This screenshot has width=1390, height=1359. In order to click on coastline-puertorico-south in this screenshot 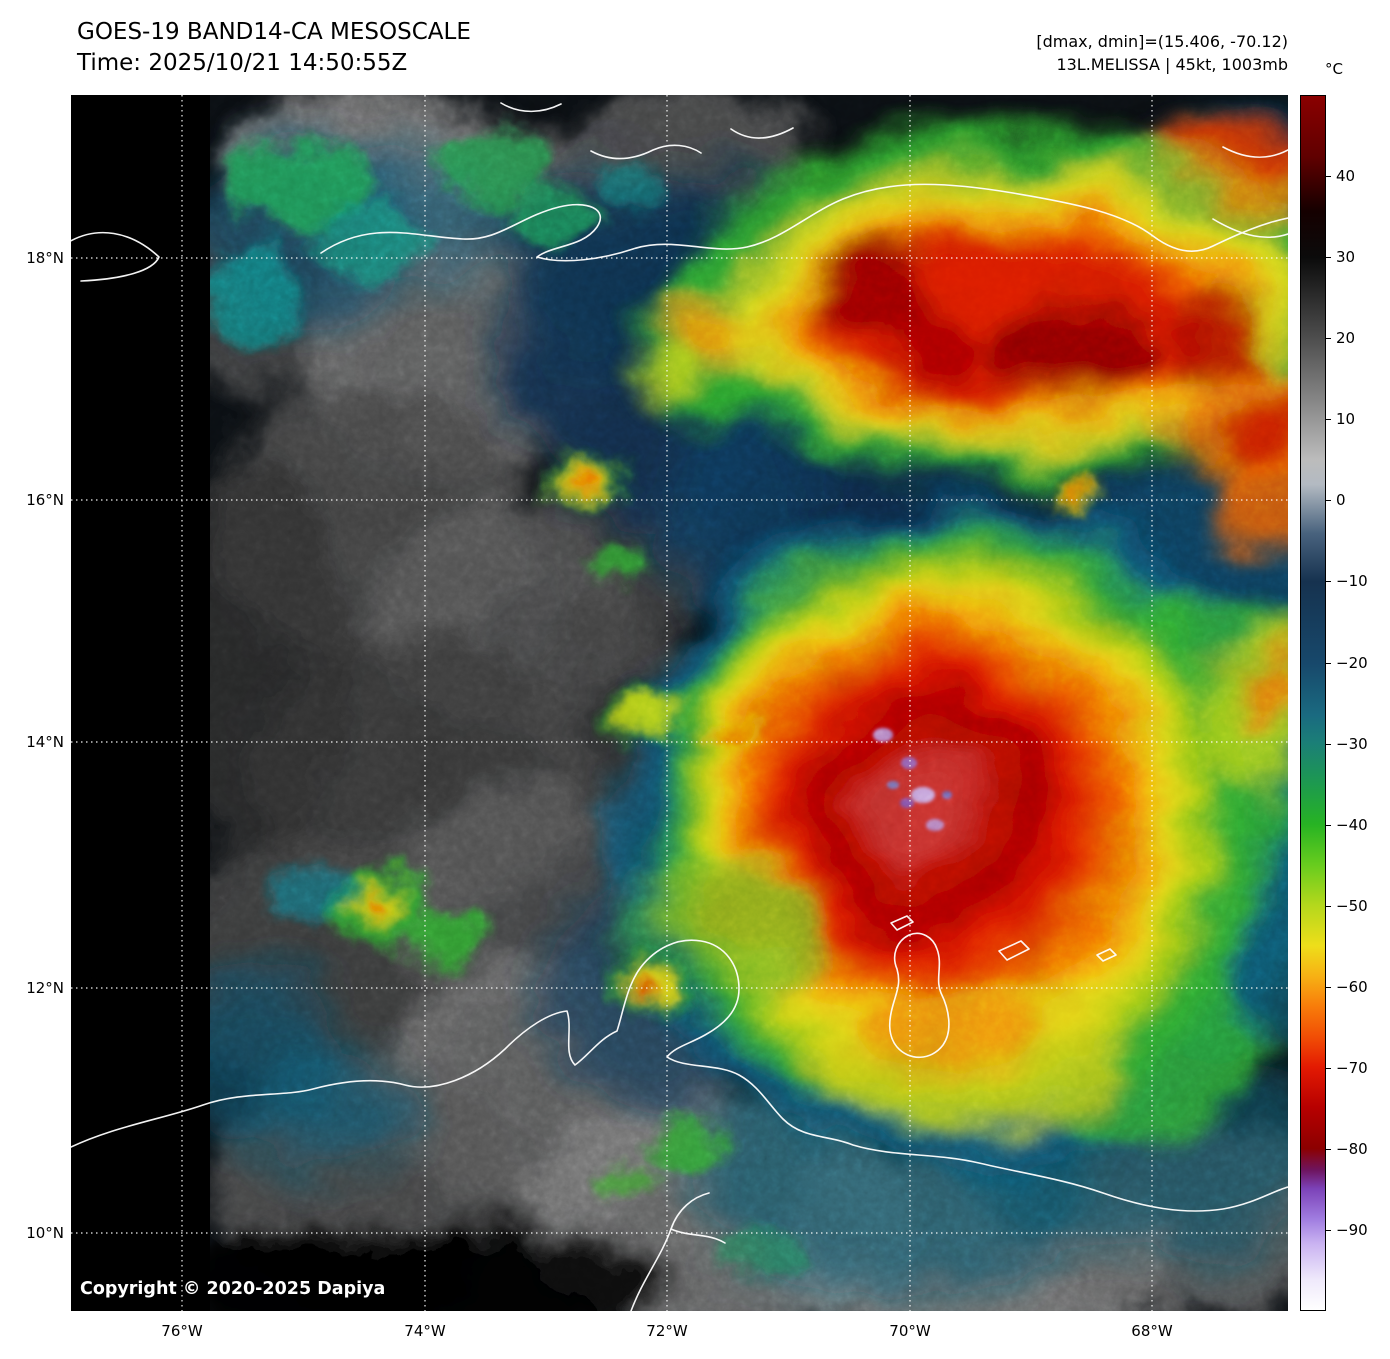, I will do `click(1250, 228)`.